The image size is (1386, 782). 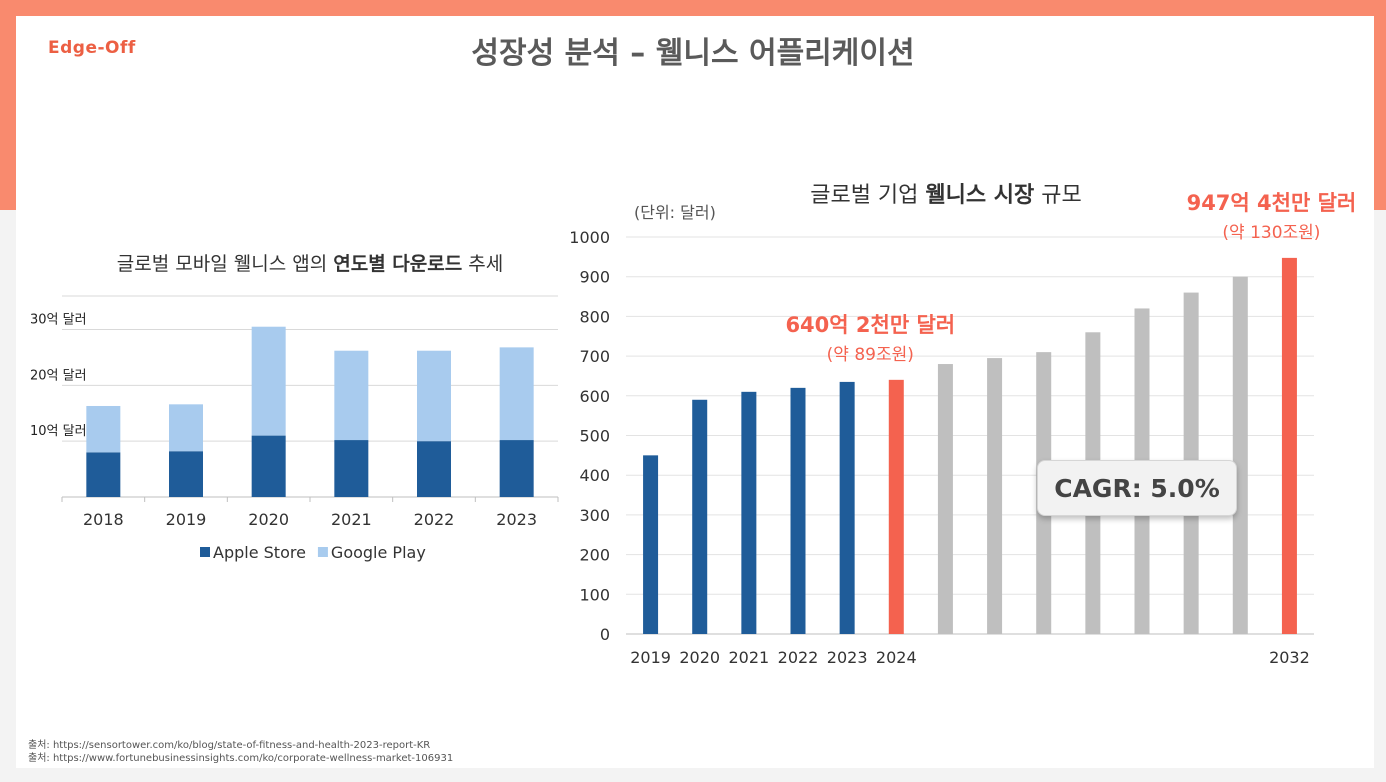 I want to click on x-tick-label: 2024, so click(x=896, y=657).